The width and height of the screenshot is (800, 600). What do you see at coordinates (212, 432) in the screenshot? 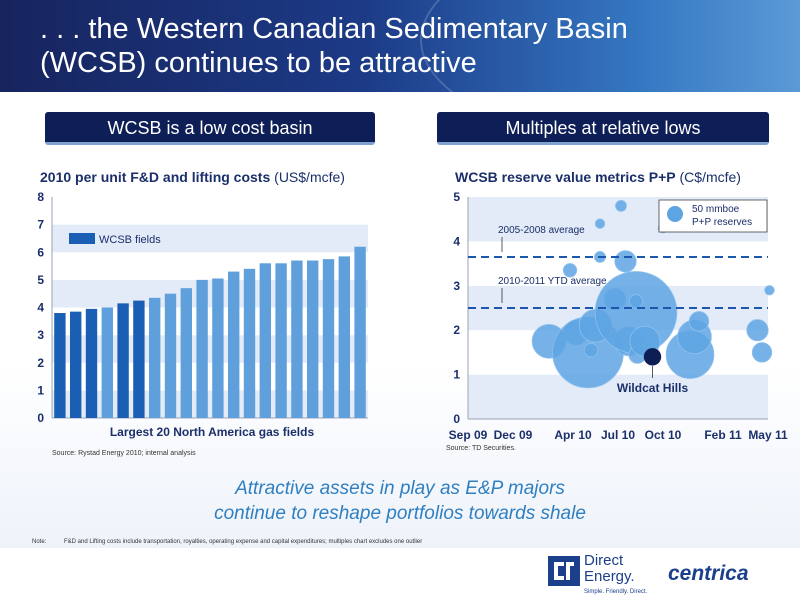
I see `bar-x-axis-label: Largest 20 North America gas fields` at bounding box center [212, 432].